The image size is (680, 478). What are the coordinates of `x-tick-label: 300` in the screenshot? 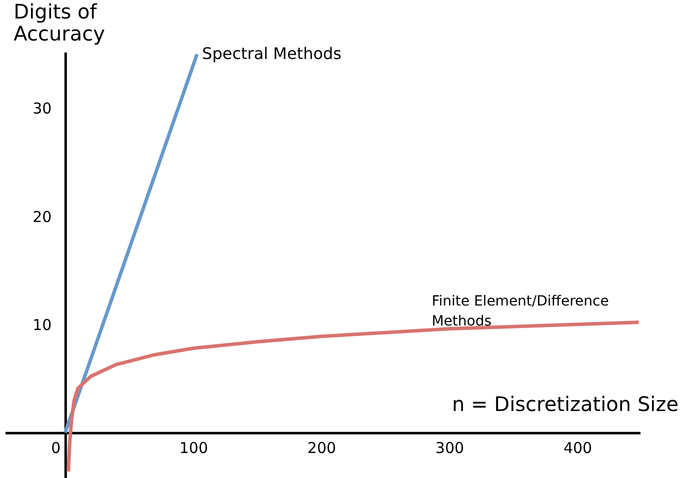 It's located at (449, 448).